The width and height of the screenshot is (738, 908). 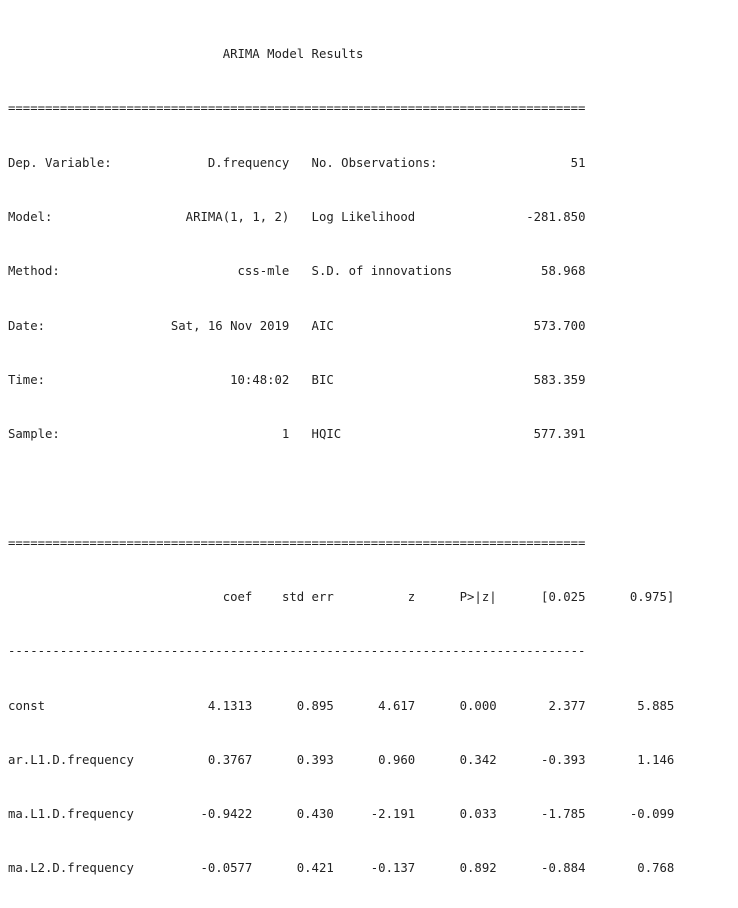 What do you see at coordinates (541, 759) in the screenshot?
I see `coef-cell: -0.393` at bounding box center [541, 759].